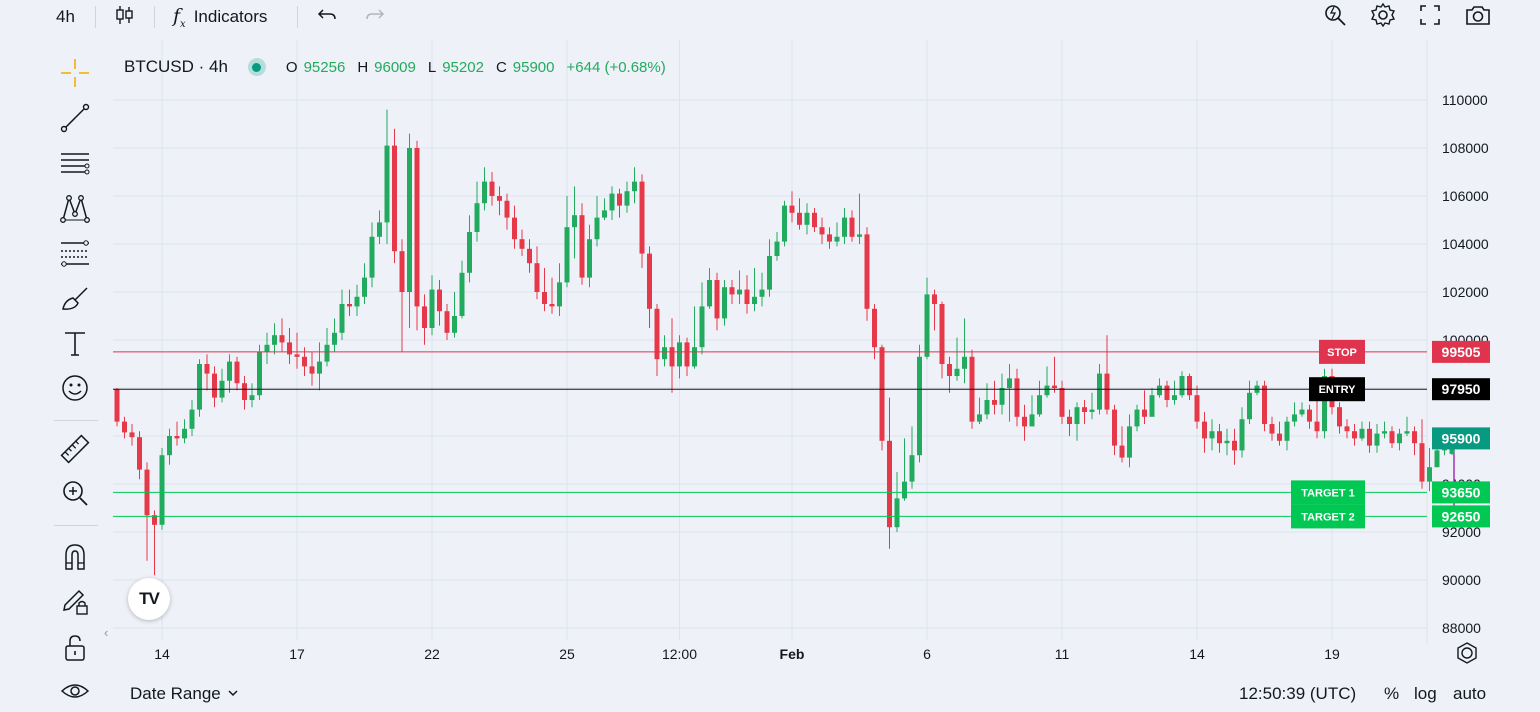  What do you see at coordinates (75, 495) in the screenshot?
I see `zoom-in-tool` at bounding box center [75, 495].